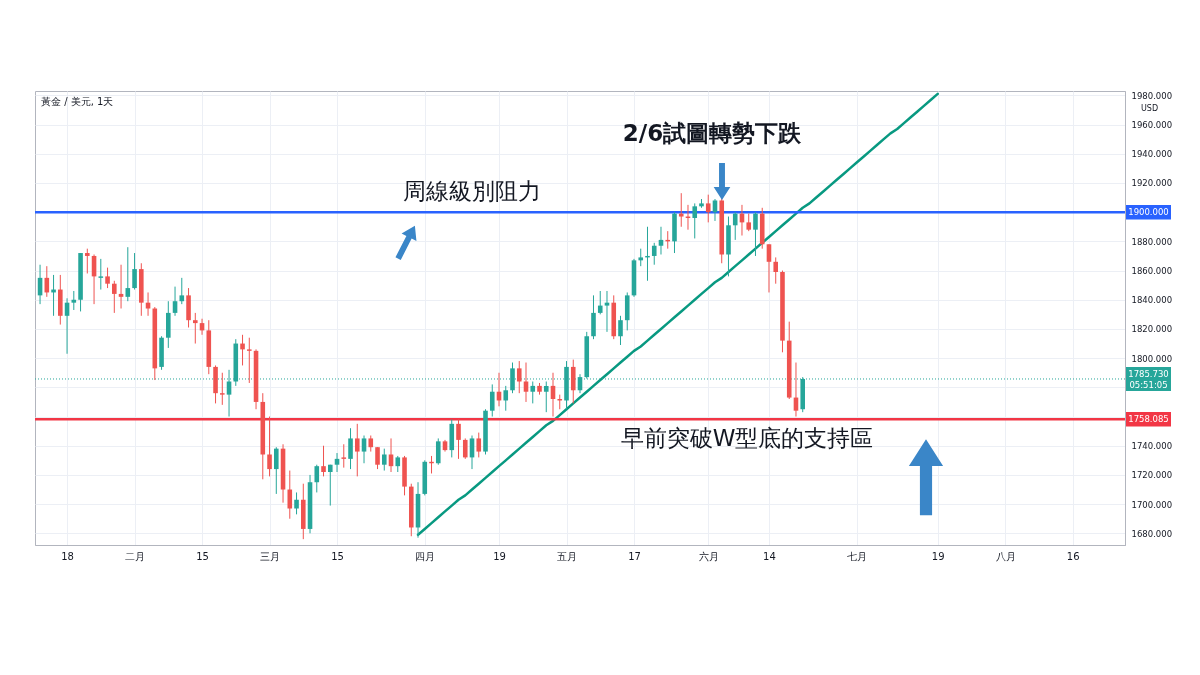 The height and width of the screenshot is (675, 1200). I want to click on y-tick-label: 1740.000, so click(1152, 446).